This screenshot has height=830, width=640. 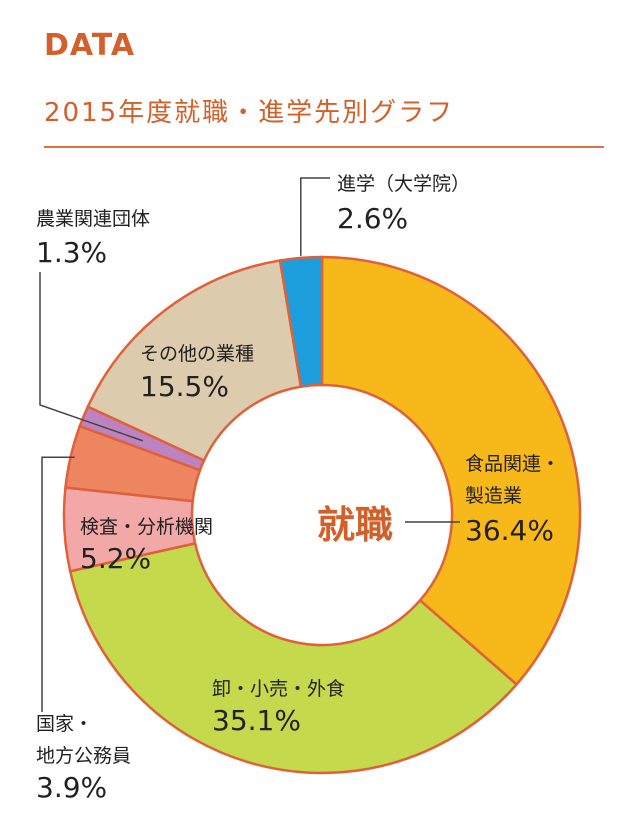 What do you see at coordinates (58, 584) in the screenshot?
I see `leader-line-government` at bounding box center [58, 584].